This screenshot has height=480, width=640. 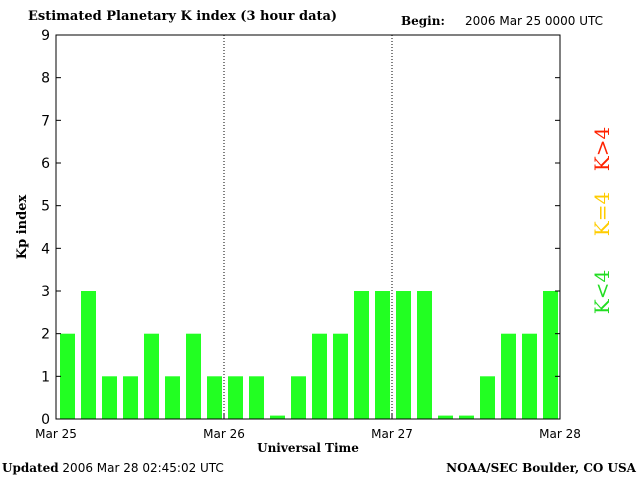 What do you see at coordinates (45, 249) in the screenshot?
I see `y-tick-label-4: 4` at bounding box center [45, 249].